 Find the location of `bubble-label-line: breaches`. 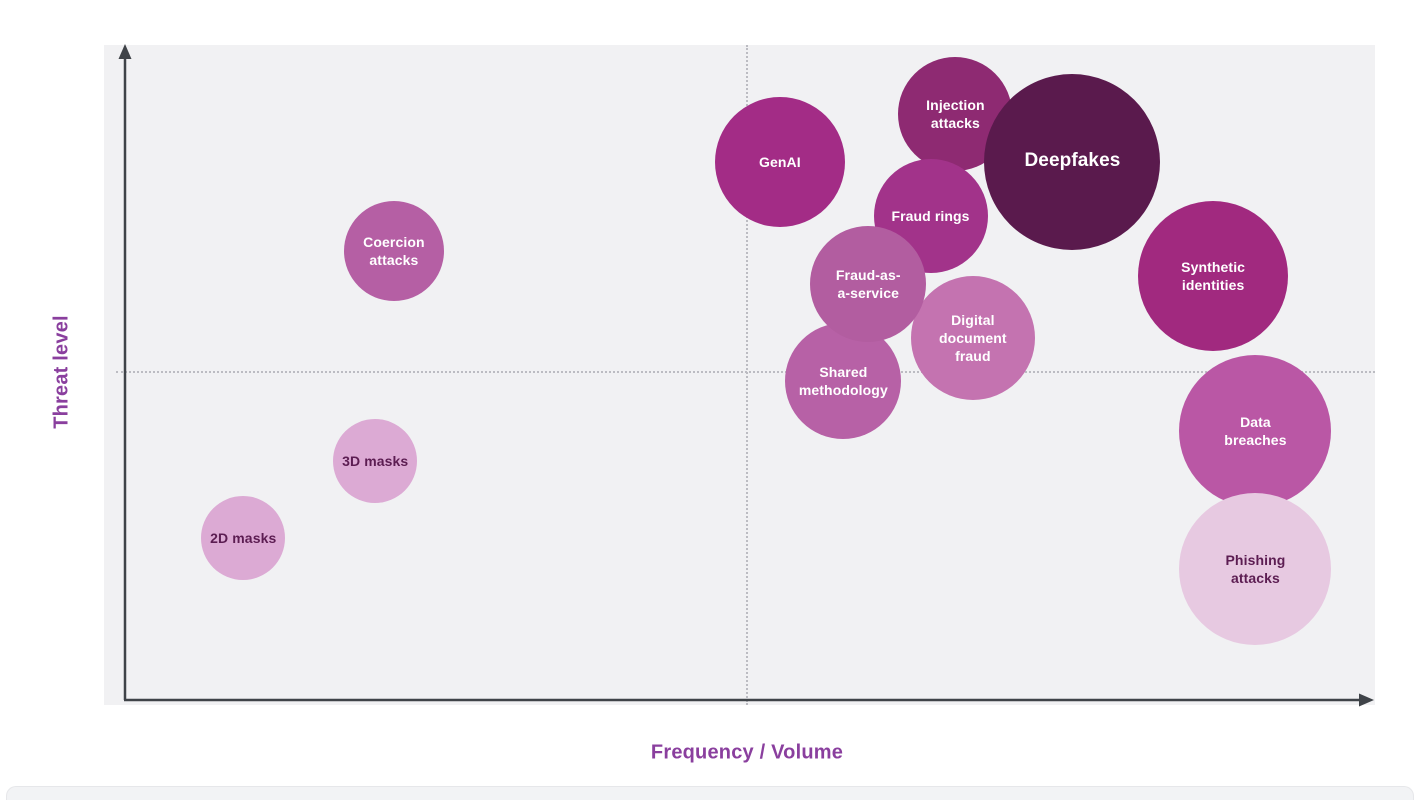

bubble-label-line: breaches is located at coordinates (1255, 439).